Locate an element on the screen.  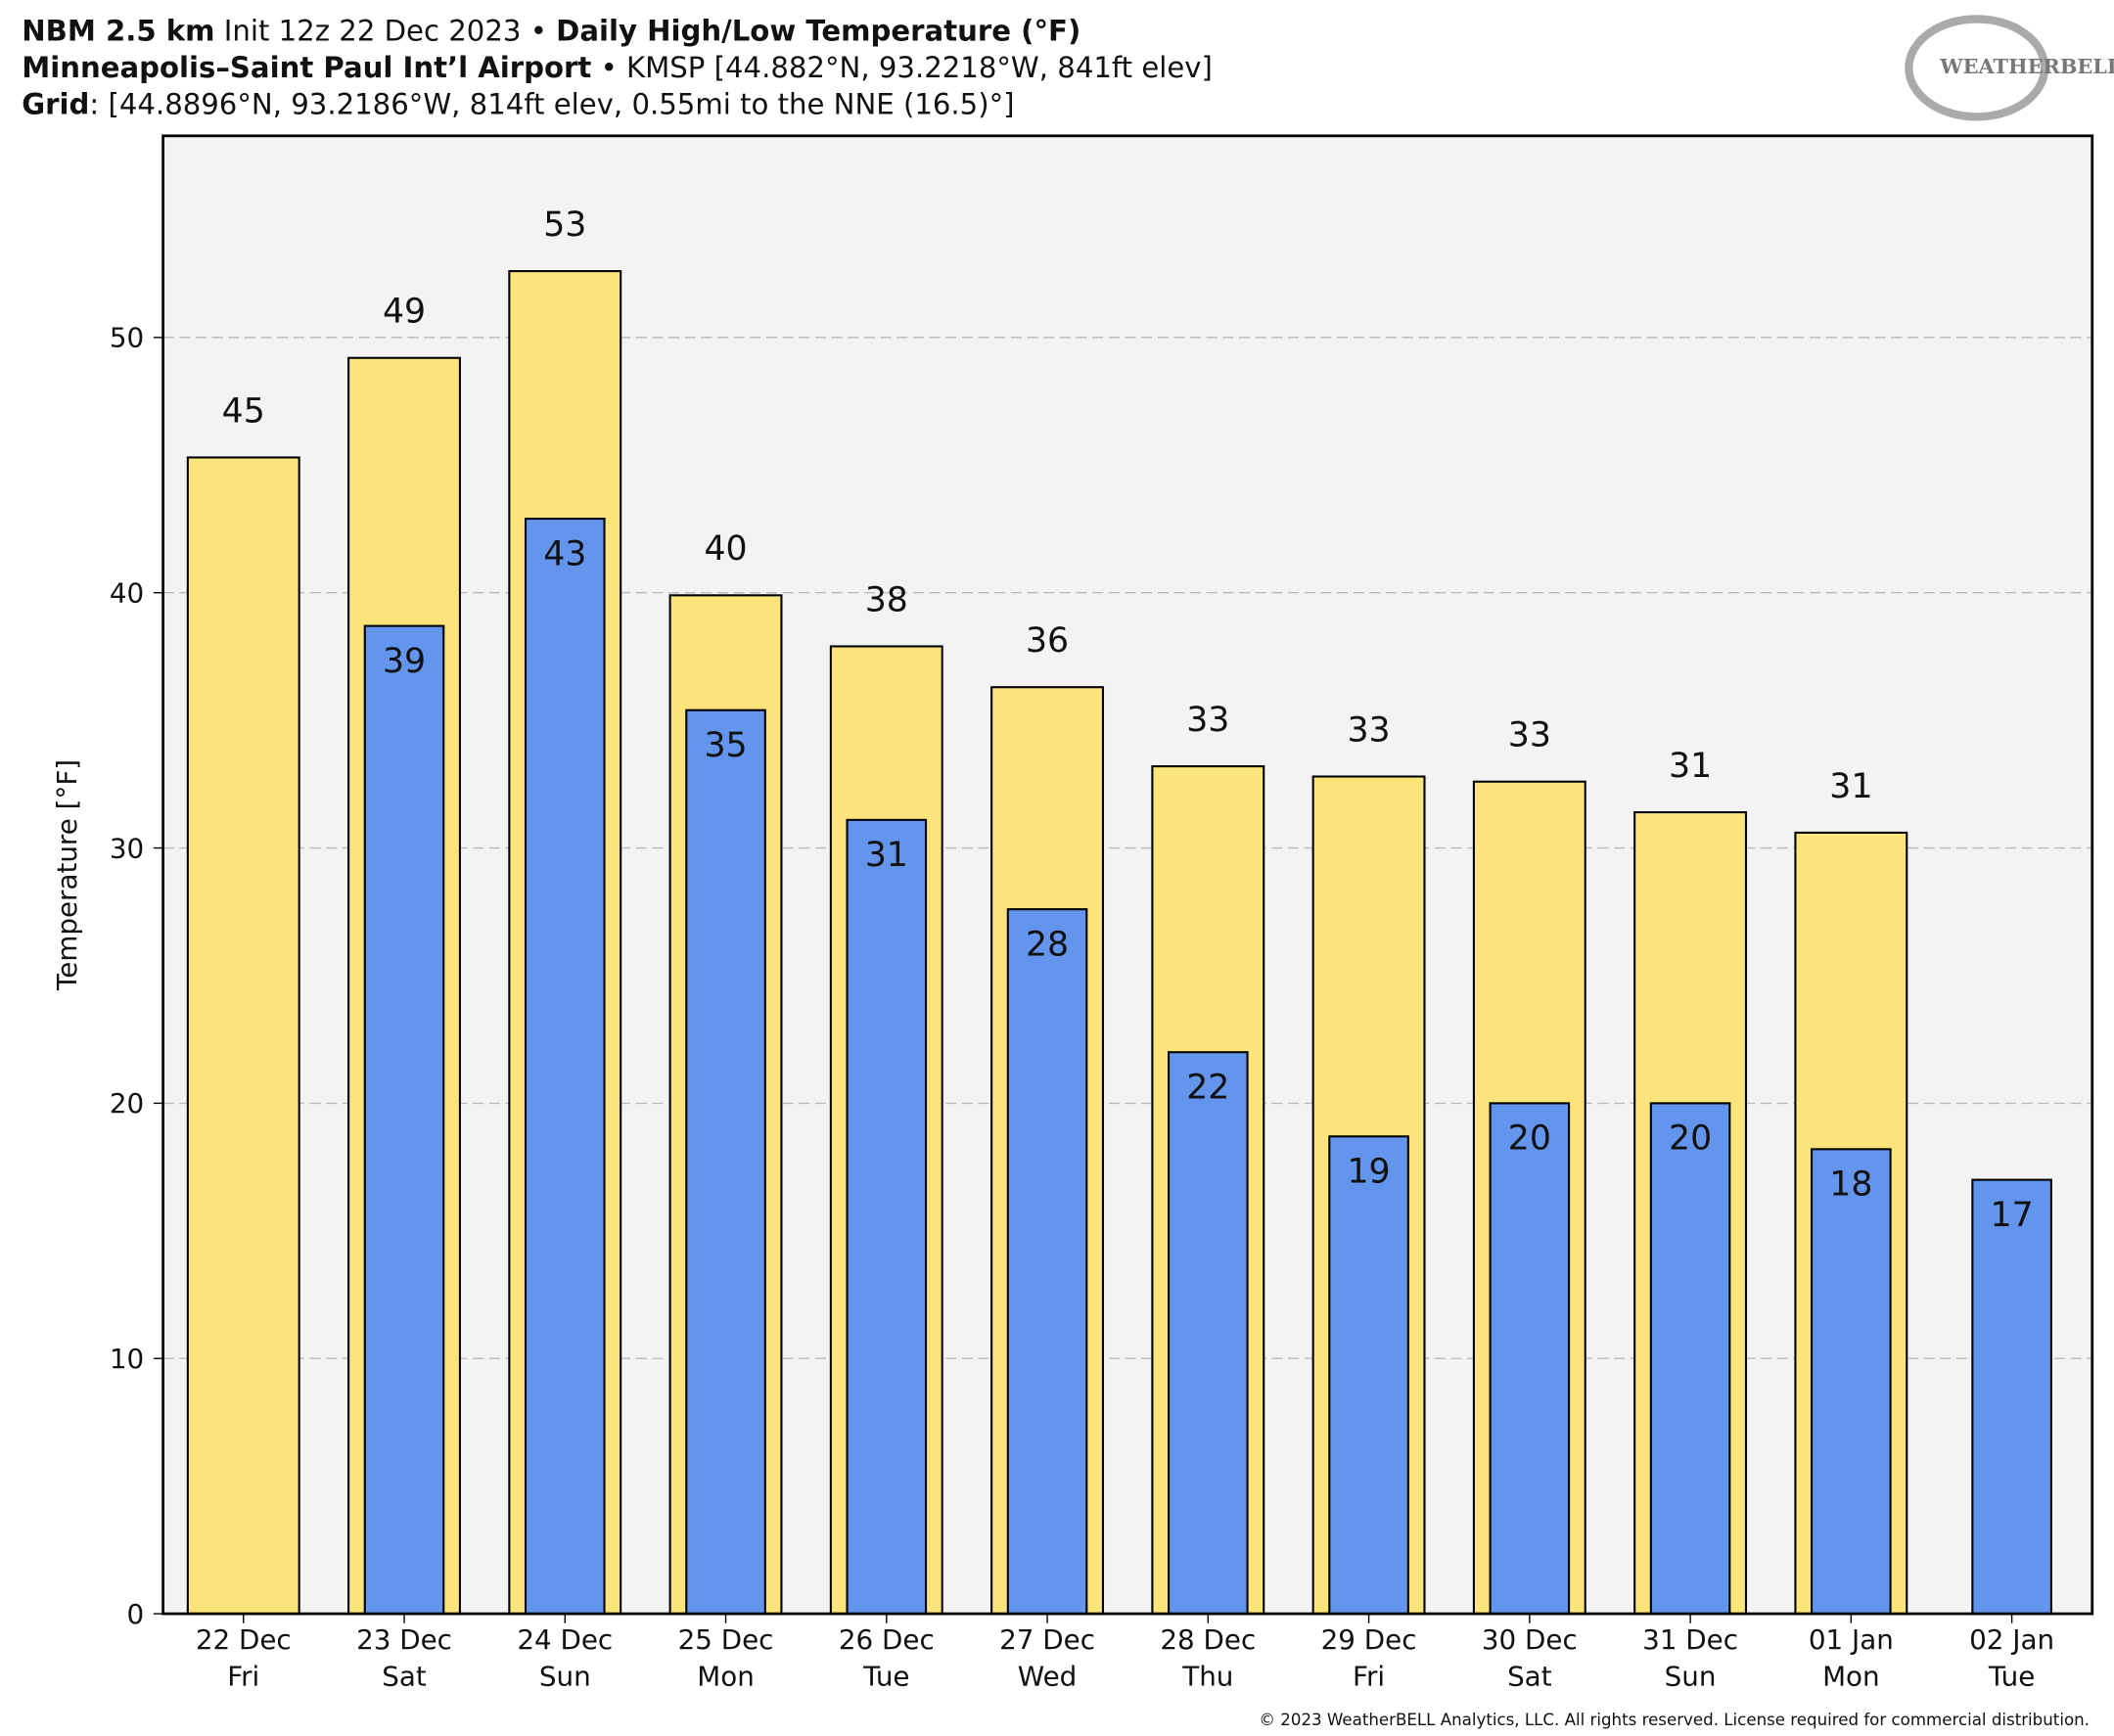
header-segment: NBM 2.5 km is located at coordinates (118, 31).